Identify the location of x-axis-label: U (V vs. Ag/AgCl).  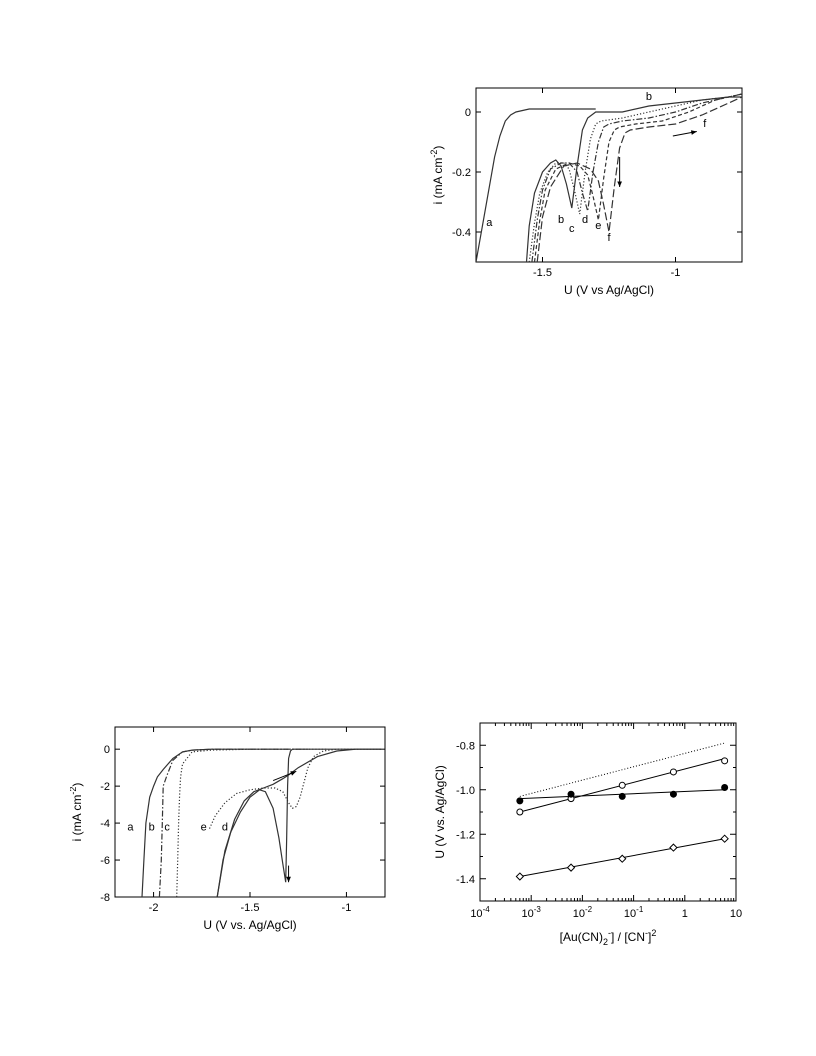
(249, 925).